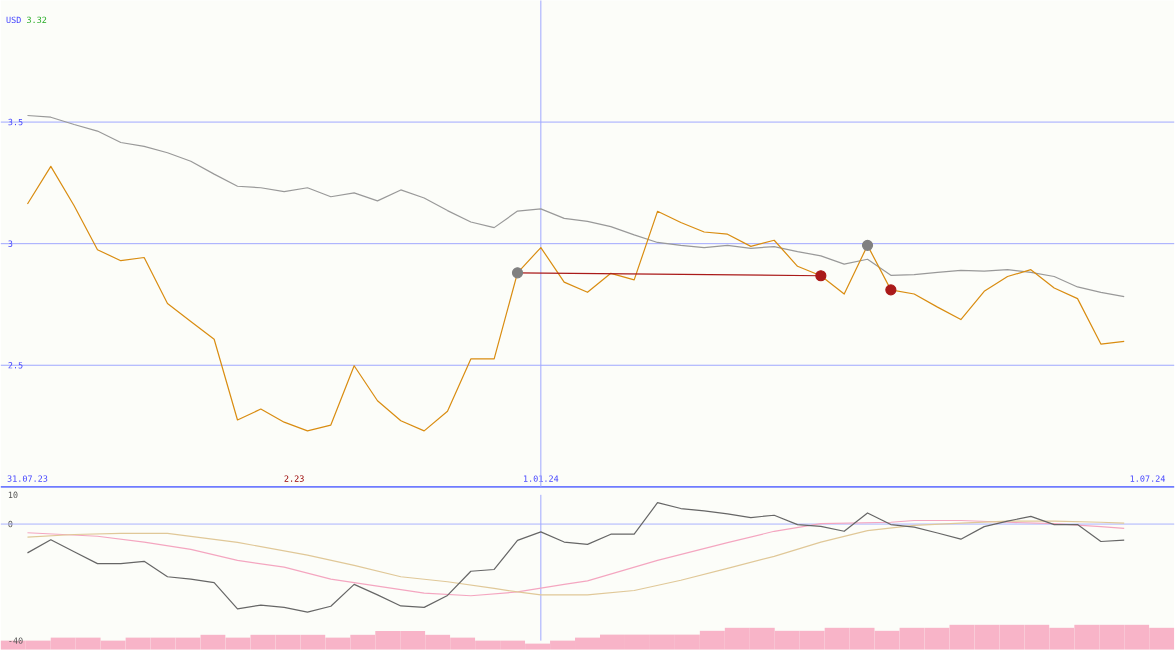 The image size is (1175, 650). Describe the element at coordinates (10, 524) in the screenshot. I see `y-tick-label: 0` at that location.